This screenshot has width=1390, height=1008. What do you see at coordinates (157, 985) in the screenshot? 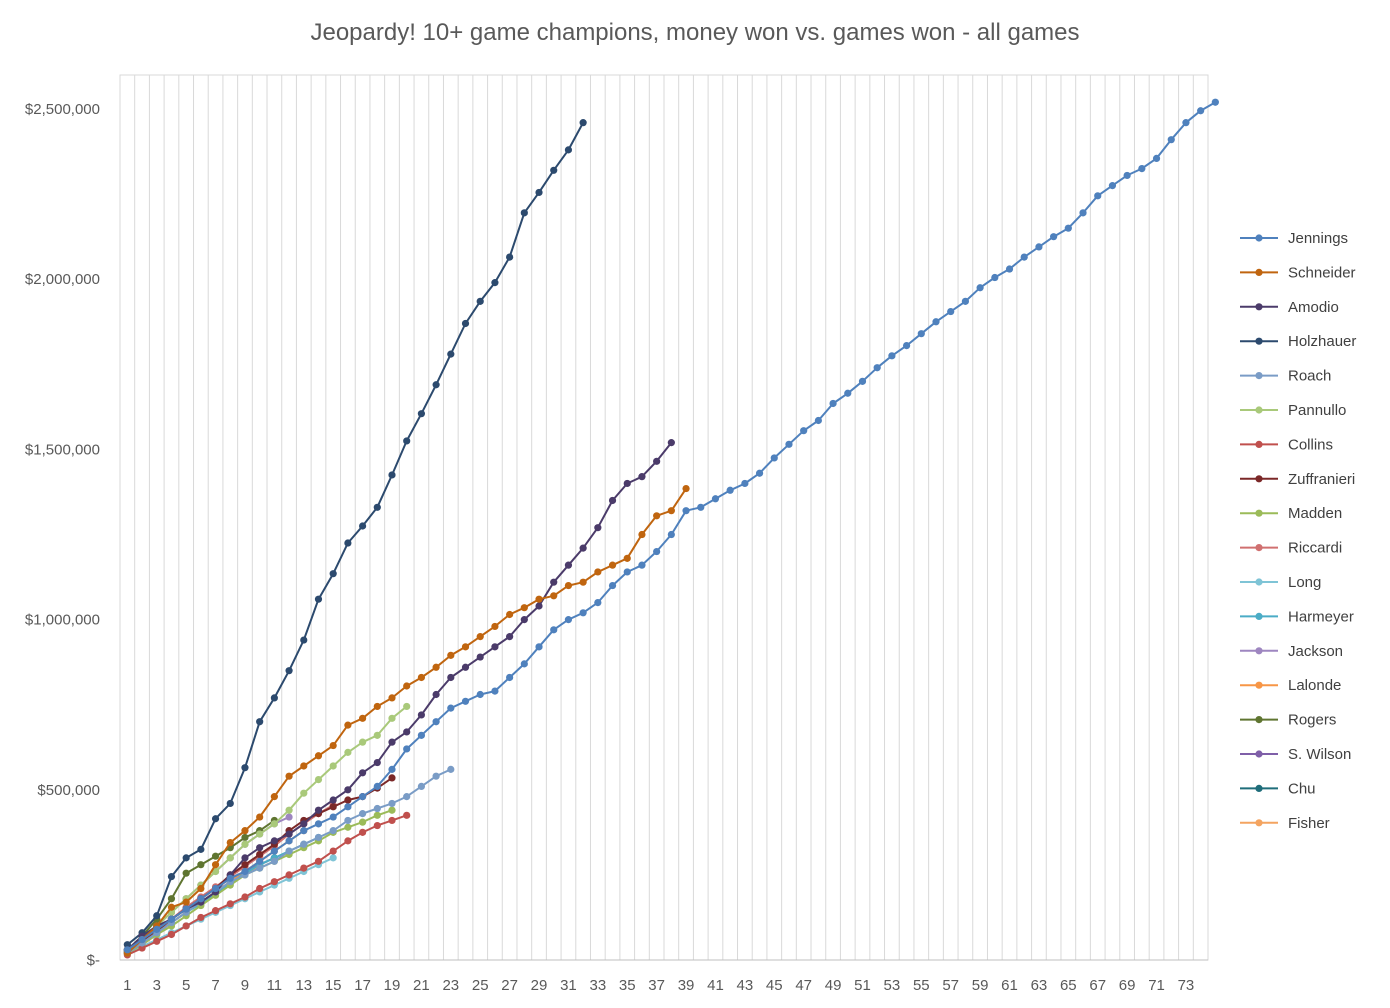
I see `x-tick-label: 3` at bounding box center [157, 985].